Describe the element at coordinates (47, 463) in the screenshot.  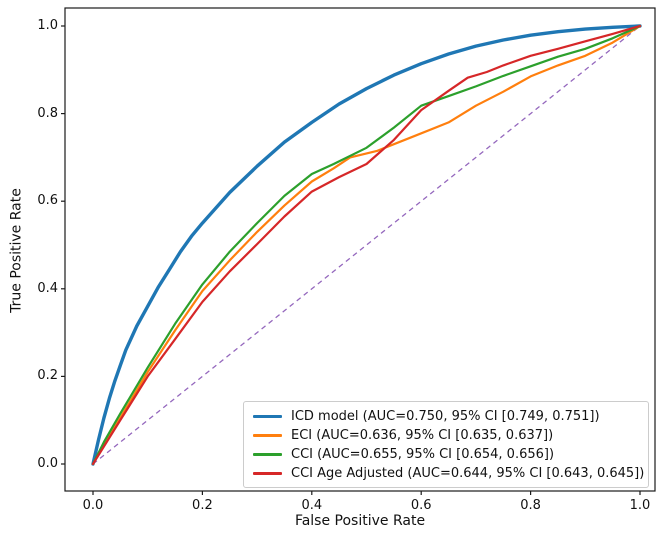
I see `y-tick-label: 0.0` at that location.